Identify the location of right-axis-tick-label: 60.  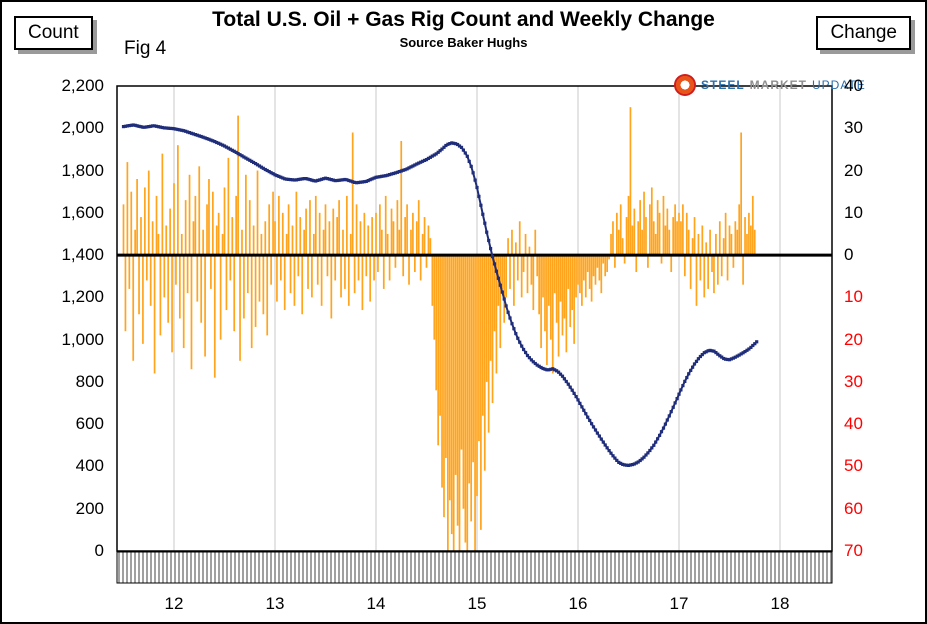
(853, 508).